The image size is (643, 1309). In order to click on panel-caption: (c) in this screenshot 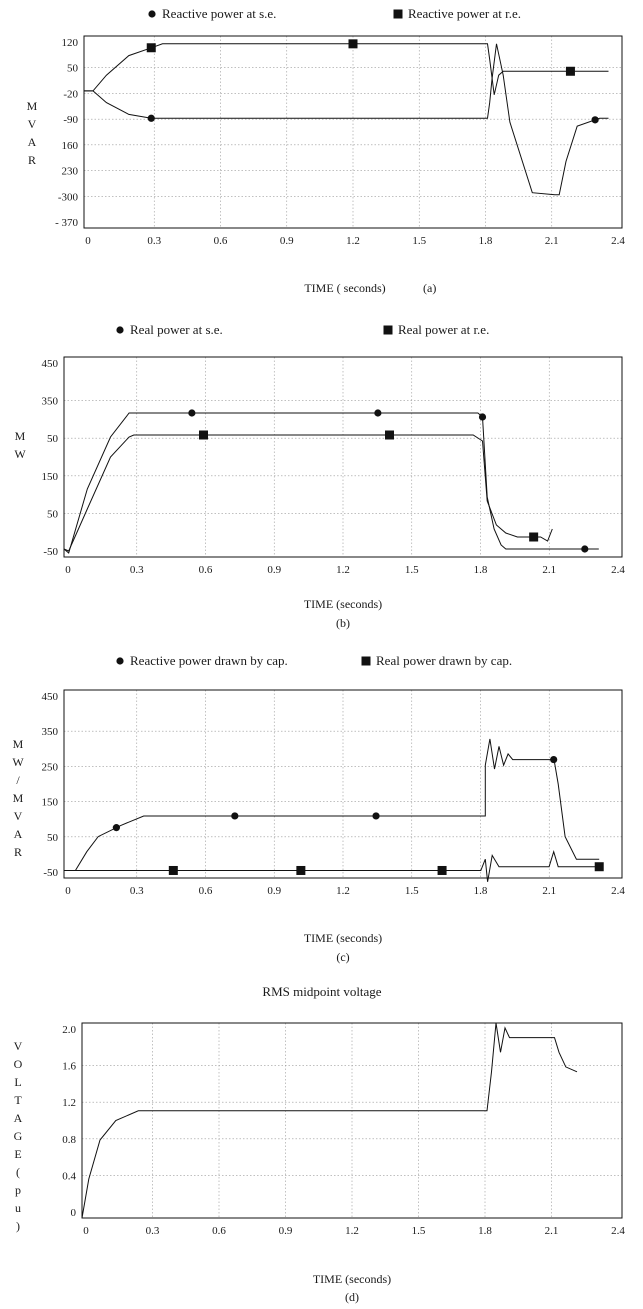, I will do `click(342, 957)`.